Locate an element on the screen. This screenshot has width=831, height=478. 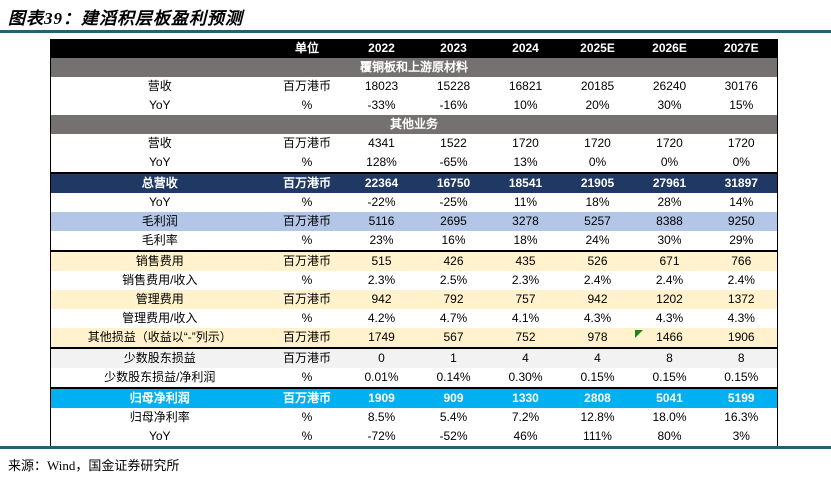
value-cell: -65% is located at coordinates (453, 162).